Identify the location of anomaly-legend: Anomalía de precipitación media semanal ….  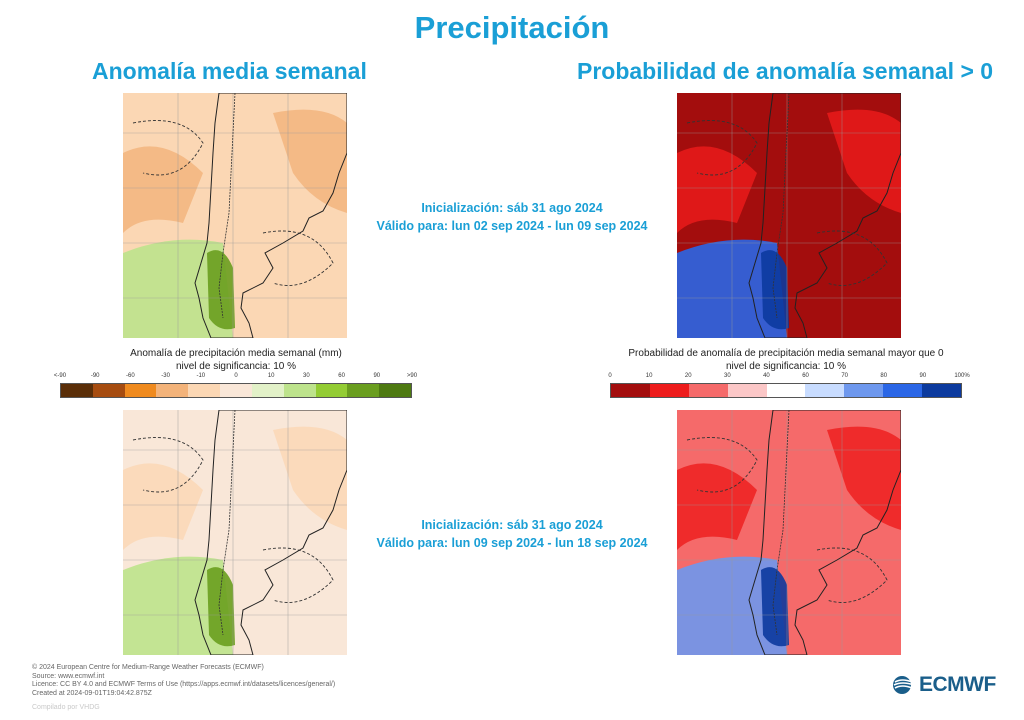
(235, 372).